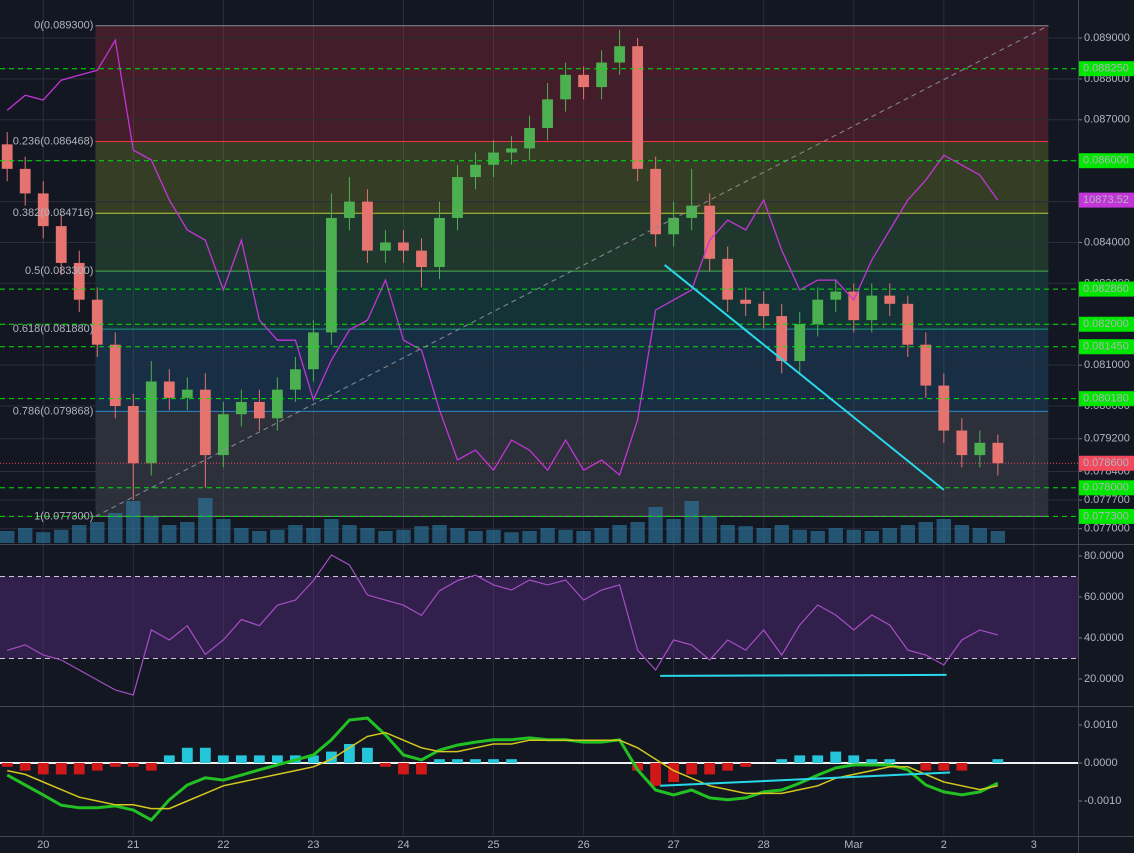  Describe the element at coordinates (1104, 638) in the screenshot. I see `y-tick-label: 40.0000` at that location.